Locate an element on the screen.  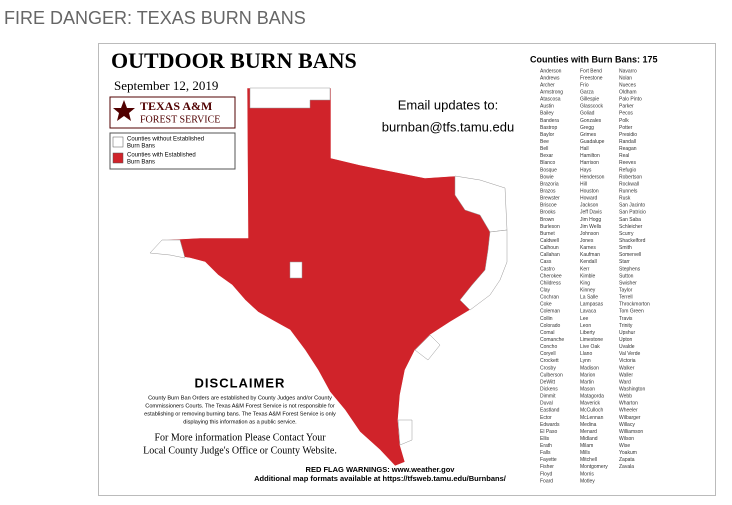
county-name: Kaufman is located at coordinates (590, 255).